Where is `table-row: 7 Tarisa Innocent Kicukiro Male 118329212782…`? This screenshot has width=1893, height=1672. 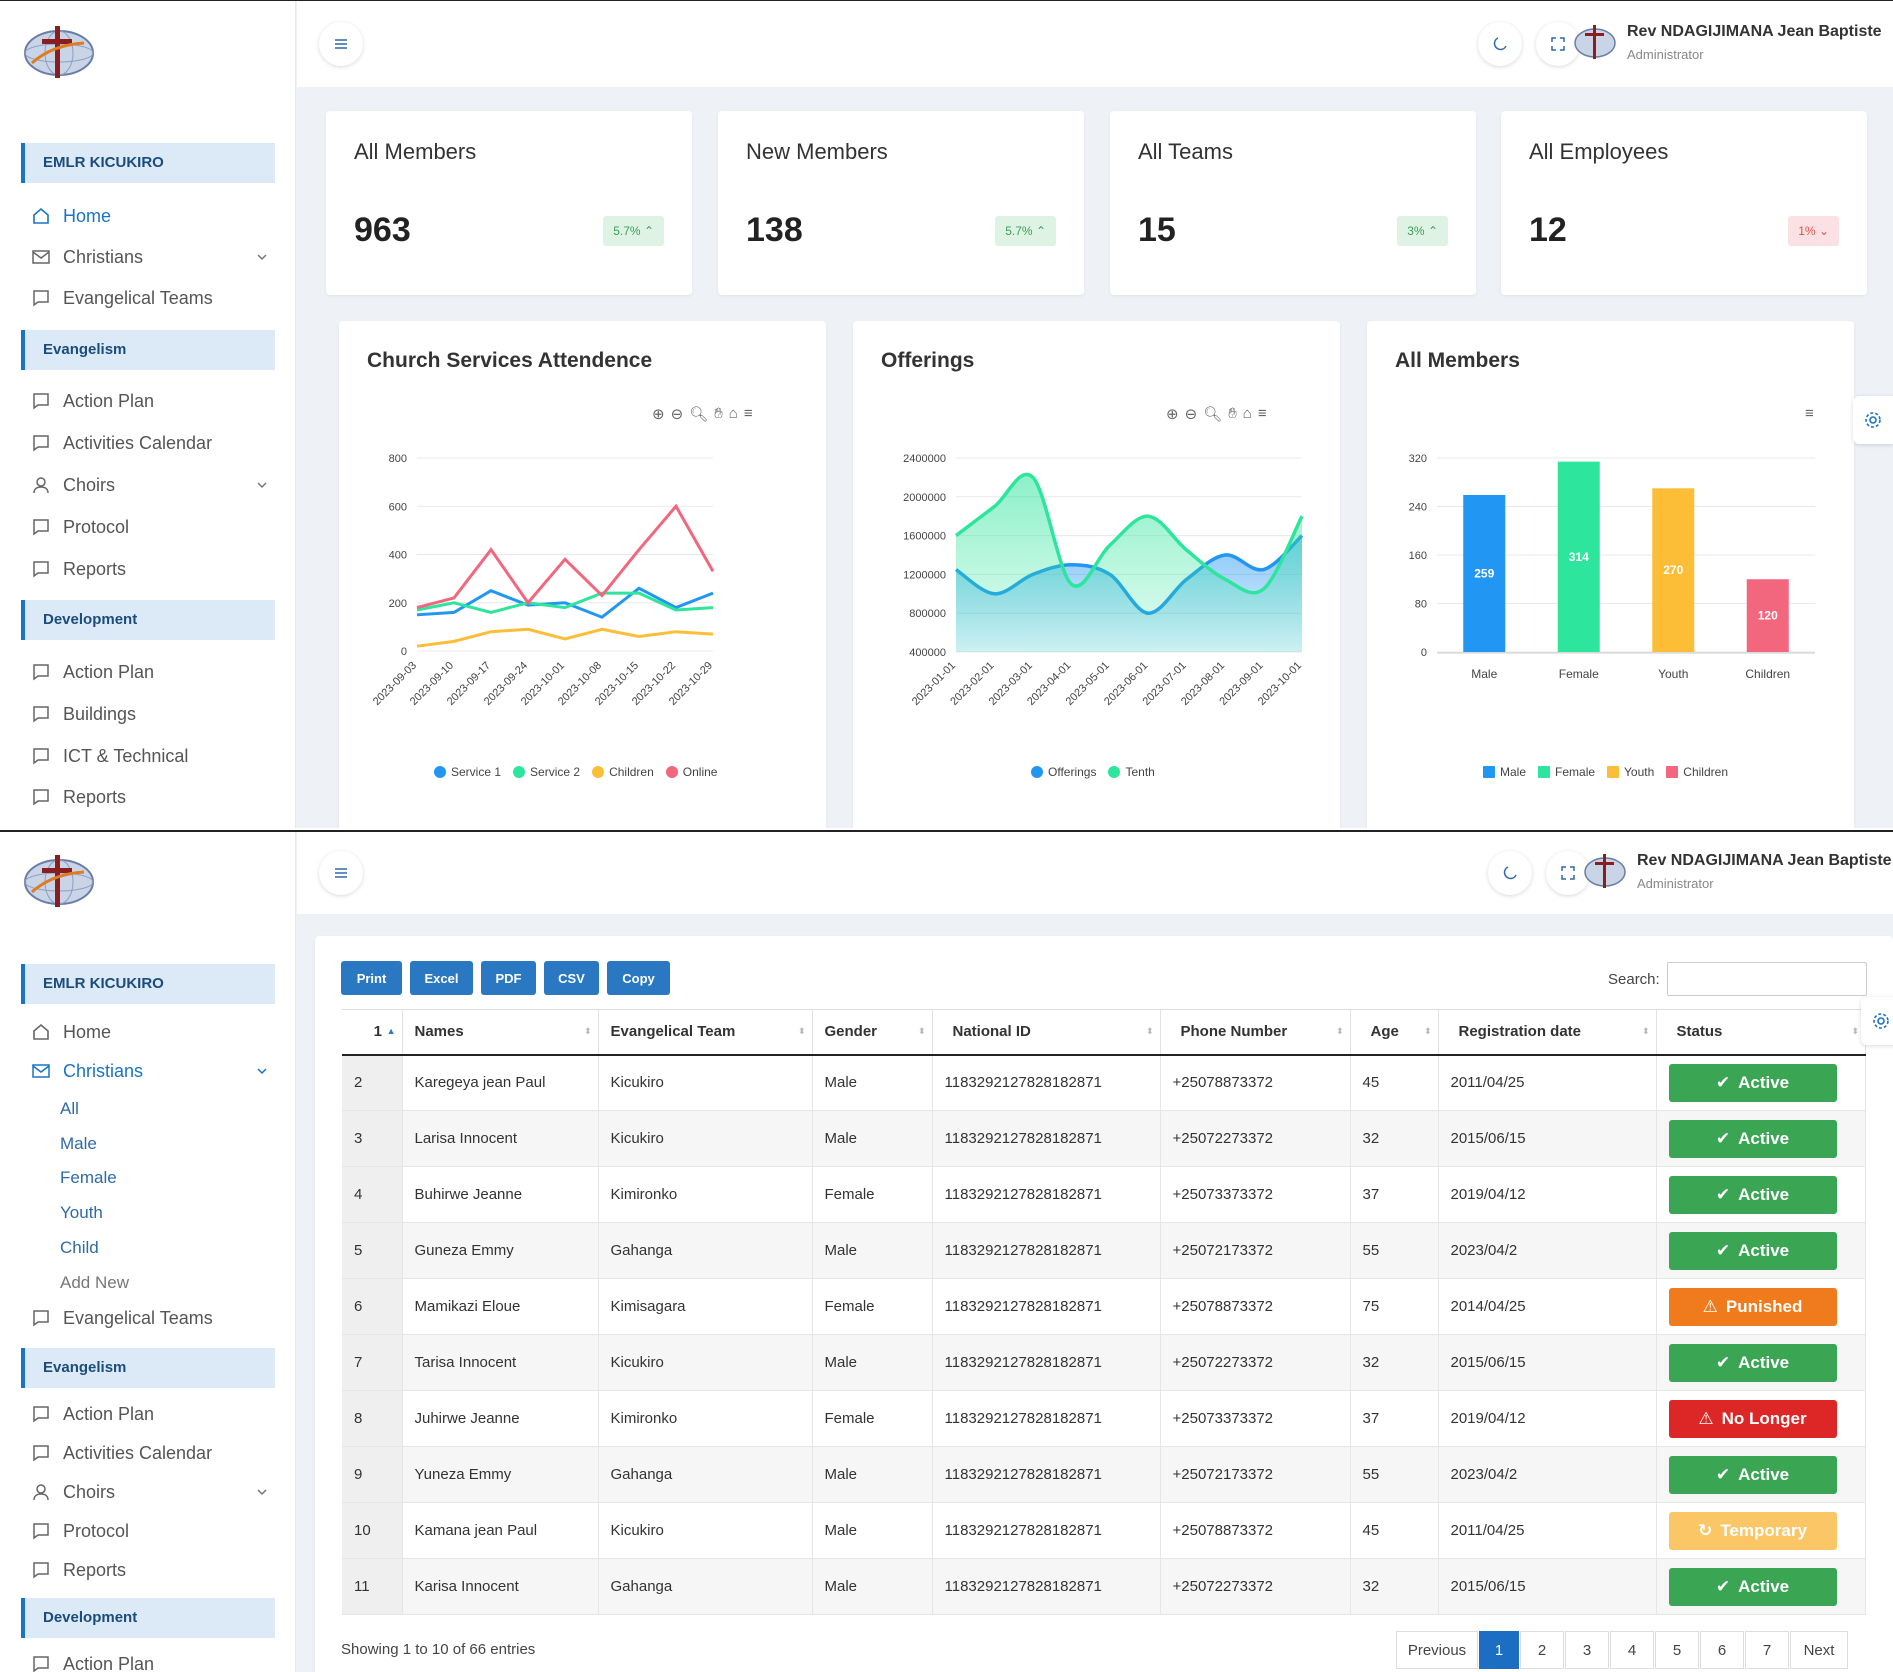 table-row: 7 Tarisa Innocent Kicukiro Male 118329212782… is located at coordinates (1104, 1362).